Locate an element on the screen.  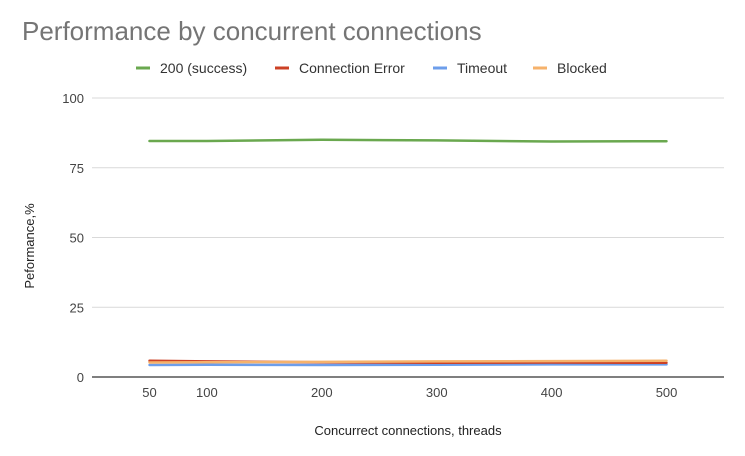
legend-label-timeout: Timeout is located at coordinates (482, 68).